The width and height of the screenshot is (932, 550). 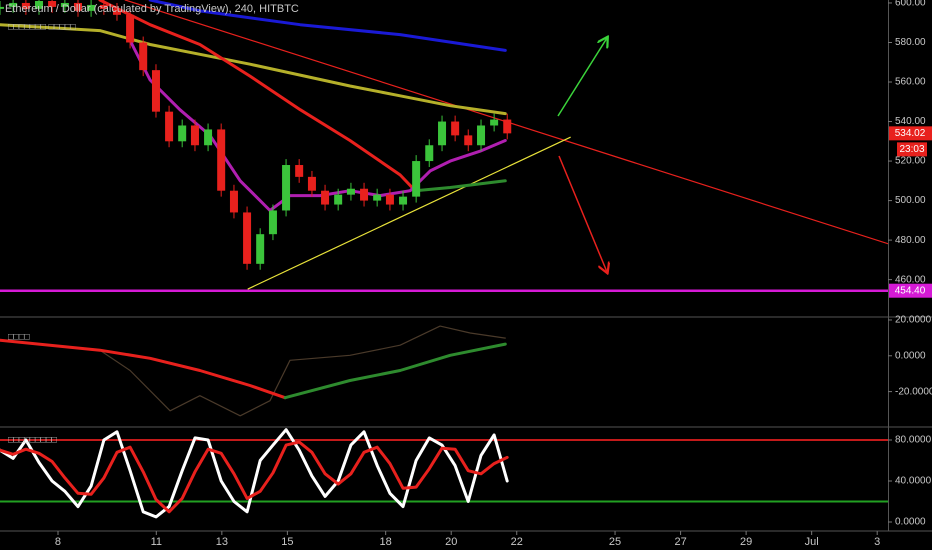 What do you see at coordinates (910, 82) in the screenshot?
I see `y-tick-label: 560.00` at bounding box center [910, 82].